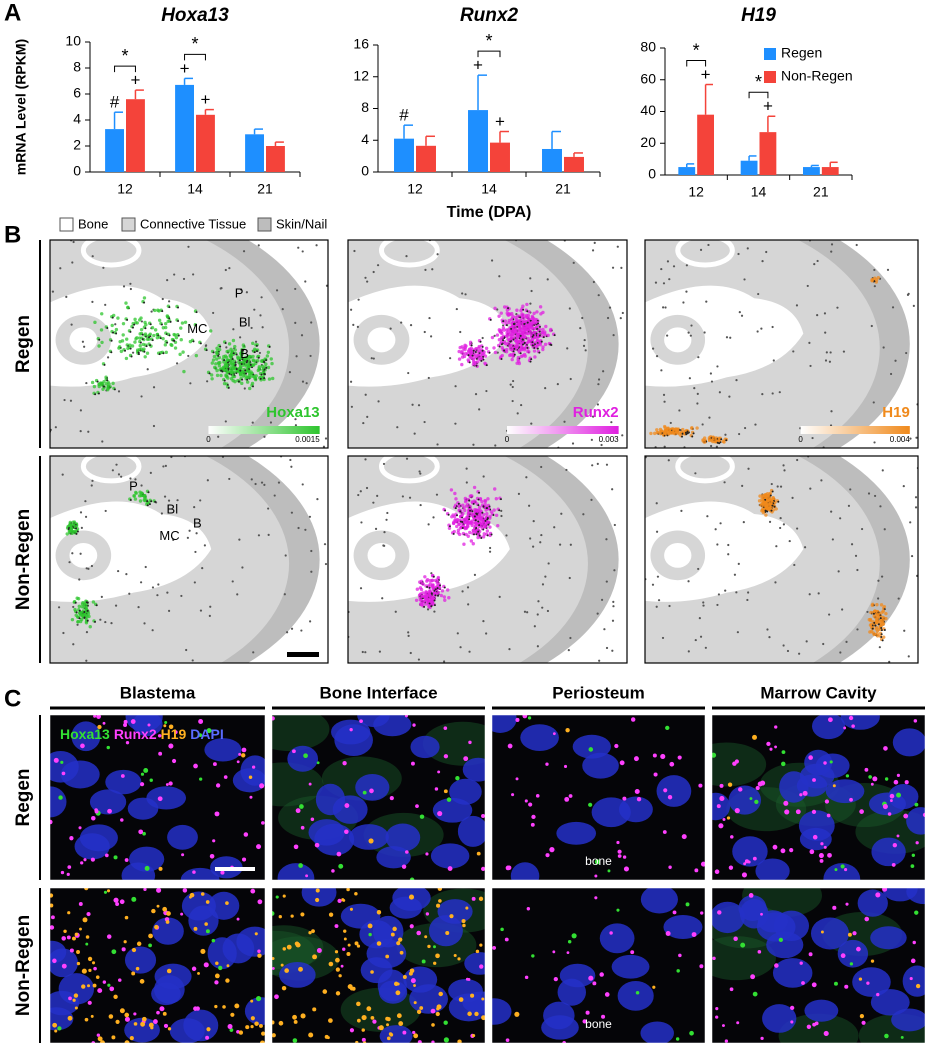 This screenshot has height=1050, width=932. Describe the element at coordinates (596, 412) in the screenshot. I see `colorbar-gene: Runx2` at that location.